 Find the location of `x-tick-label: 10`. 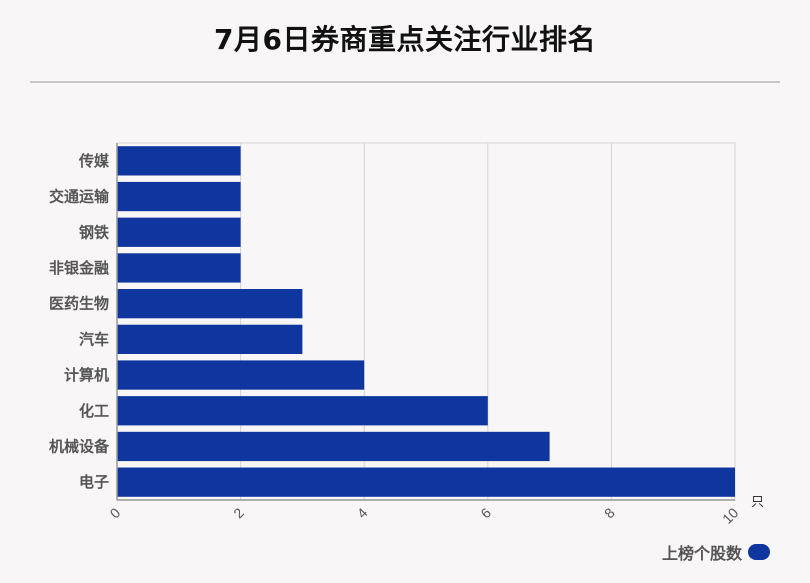

x-tick-label: 10 is located at coordinates (730, 515).